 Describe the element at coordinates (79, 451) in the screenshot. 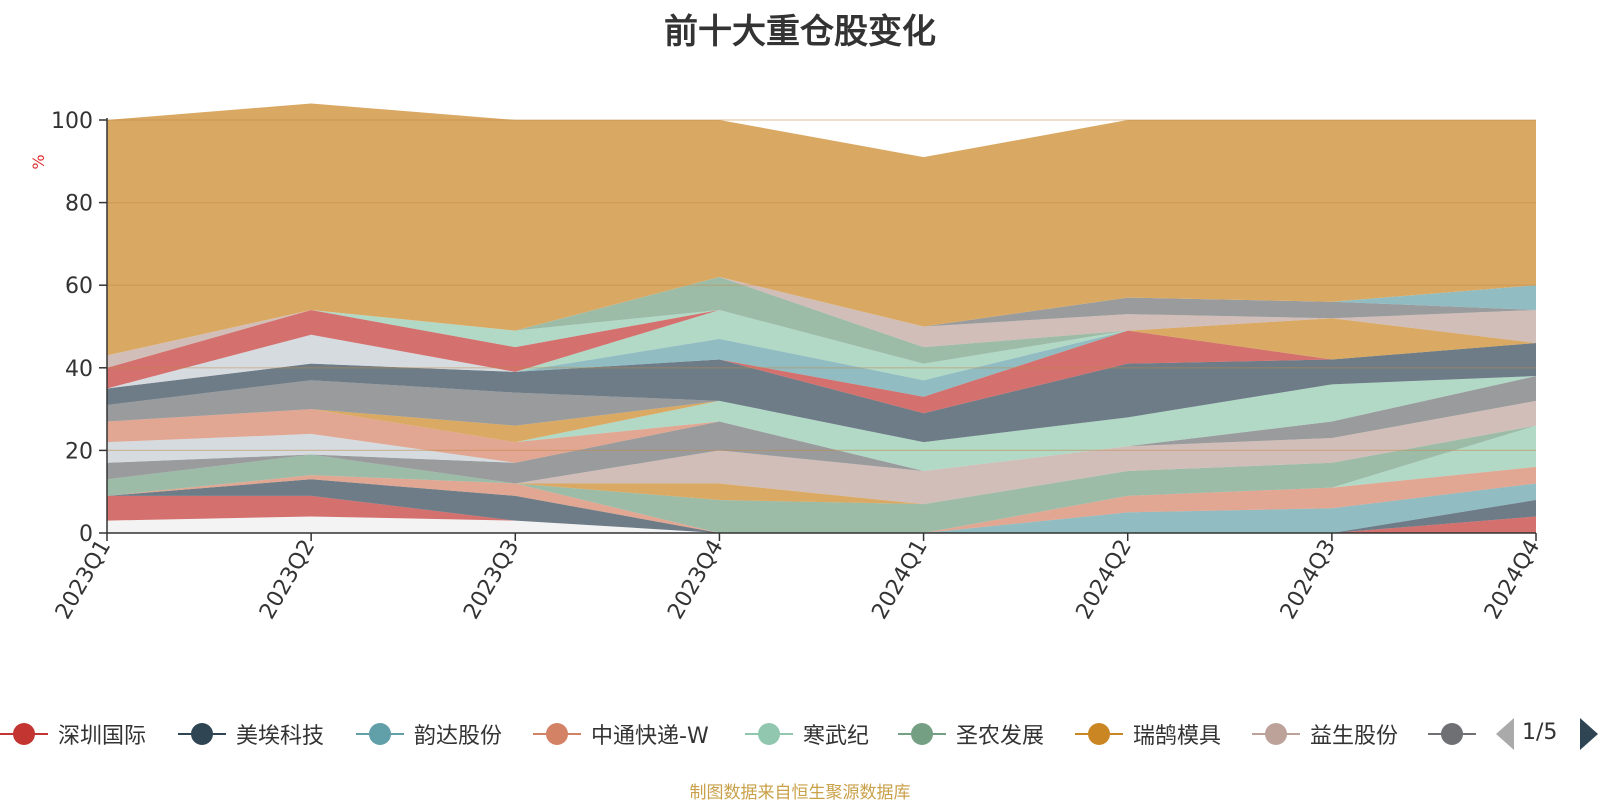

I see `y-tick-label: 20` at that location.